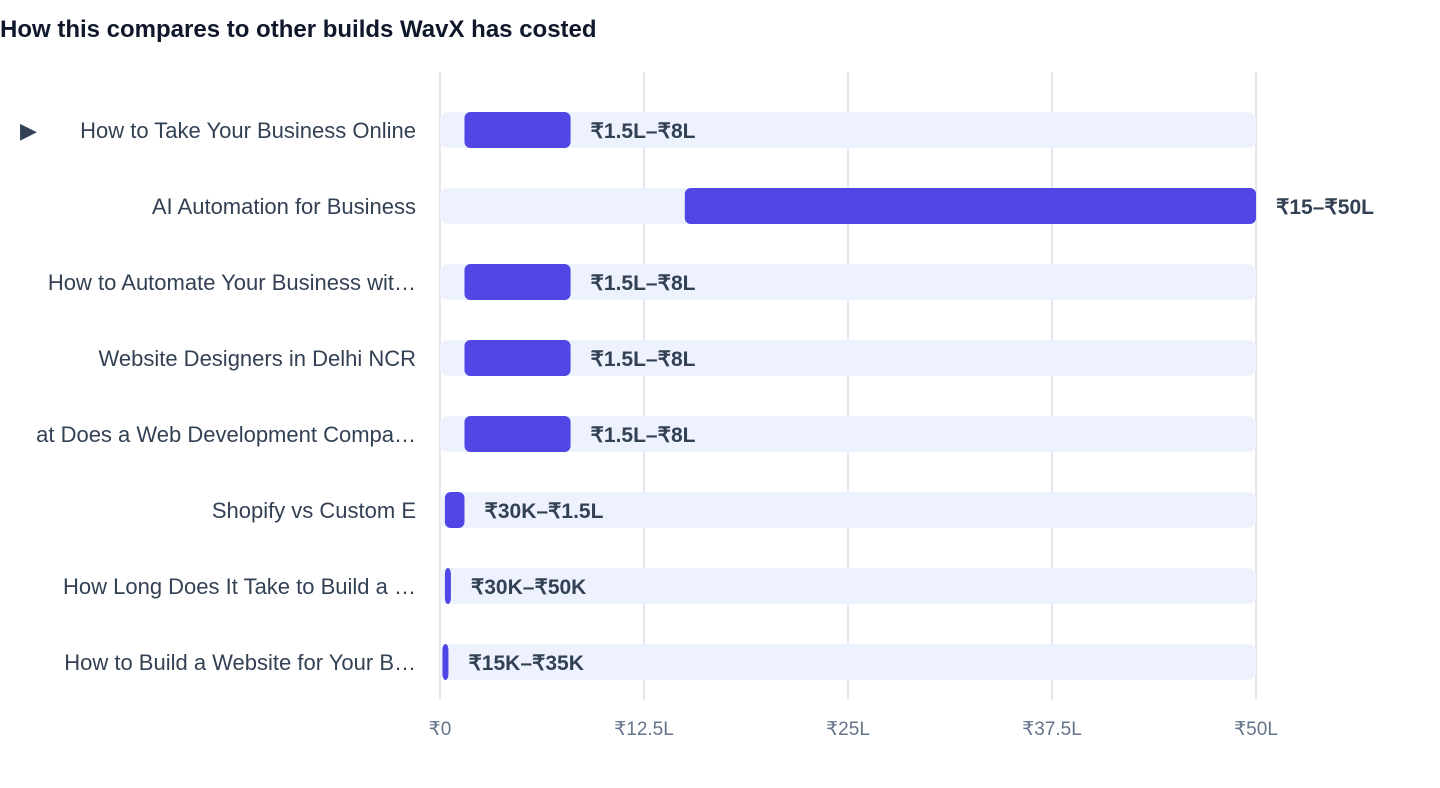 The image size is (1440, 788). Describe the element at coordinates (284, 206) in the screenshot. I see `category-label: AI Automation for Business` at that location.